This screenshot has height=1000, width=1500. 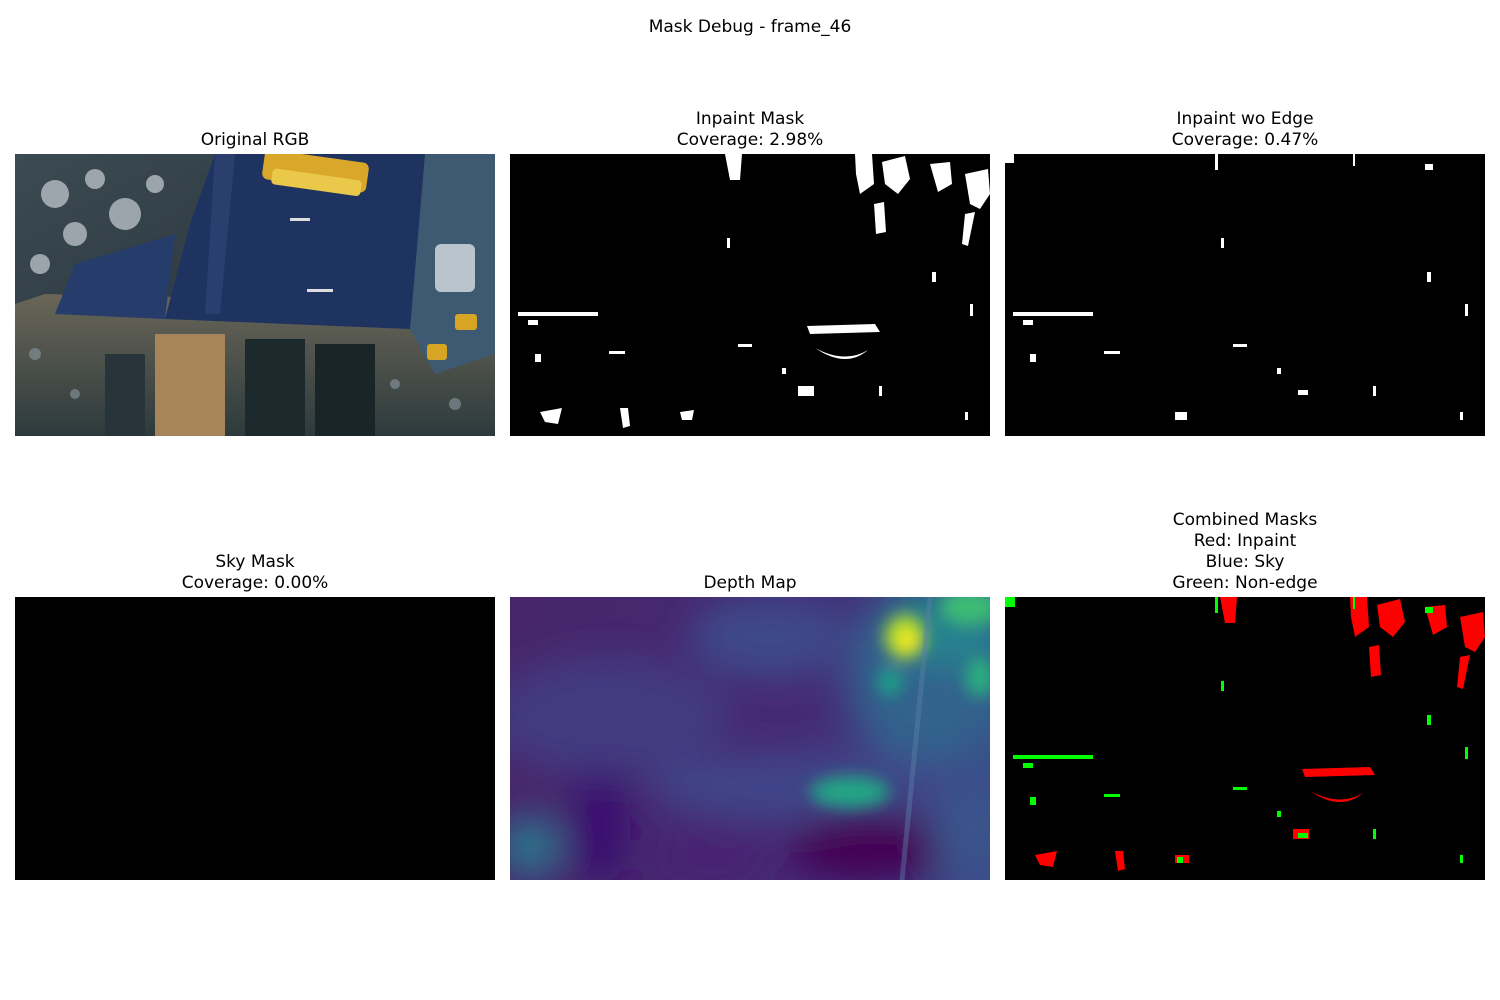 What do you see at coordinates (255, 583) in the screenshot?
I see `coverage-label: Coverage: 0.00%` at bounding box center [255, 583].